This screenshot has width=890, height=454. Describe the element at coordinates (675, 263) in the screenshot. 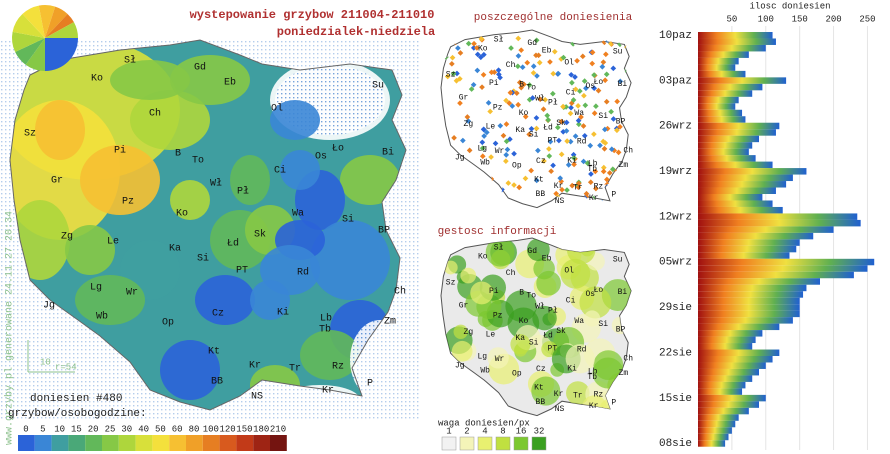

I see `y-tick-label: 05wrz` at that location.